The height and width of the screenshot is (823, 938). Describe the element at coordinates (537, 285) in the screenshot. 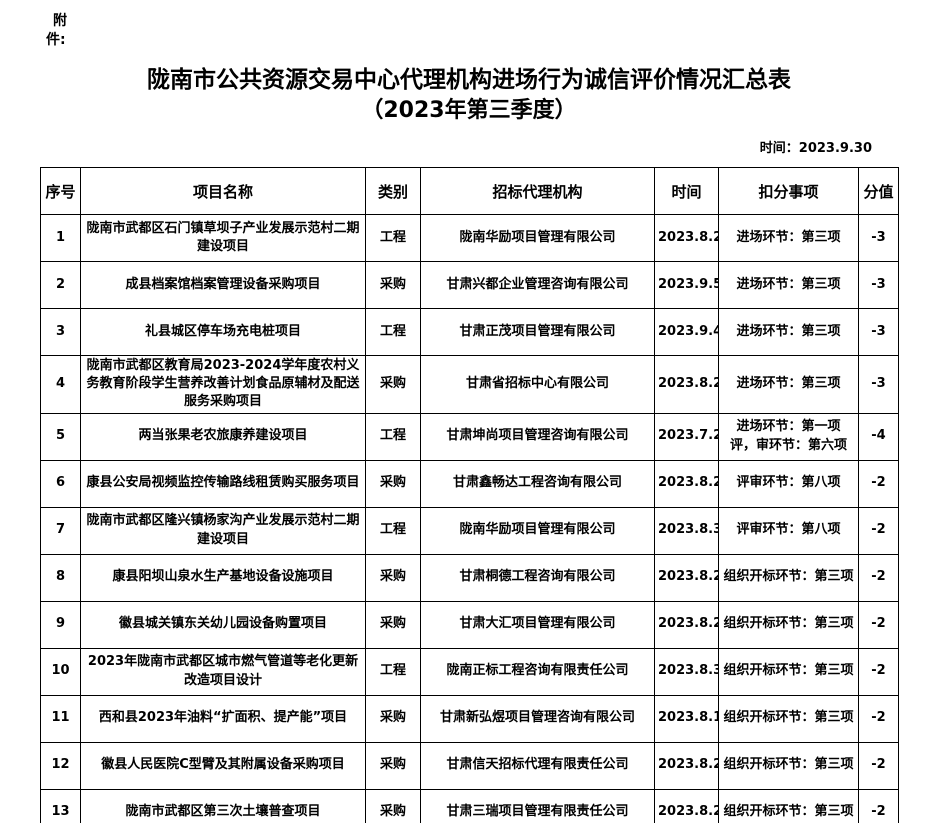

I see `cell-agency: 甘肃兴都企业管理咨询有限公司` at that location.